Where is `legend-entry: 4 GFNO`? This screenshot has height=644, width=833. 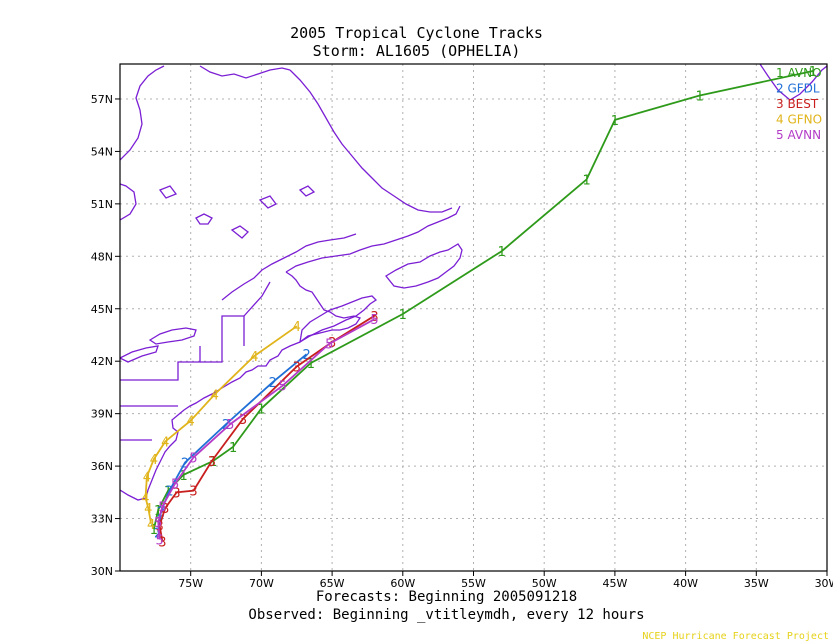 legend-entry: 4 GFNO is located at coordinates (799, 120).